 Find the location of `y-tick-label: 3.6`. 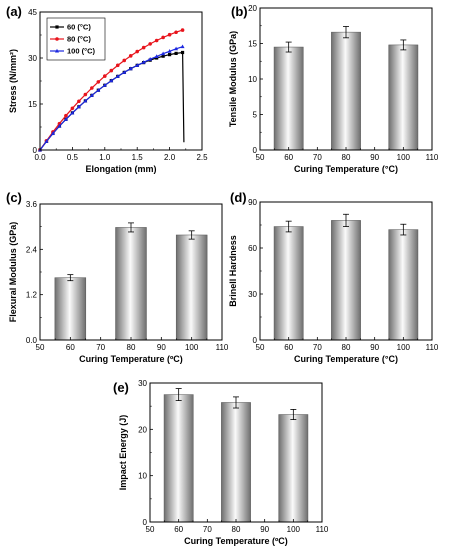

y-tick-label: 3.6 is located at coordinates (32, 204).